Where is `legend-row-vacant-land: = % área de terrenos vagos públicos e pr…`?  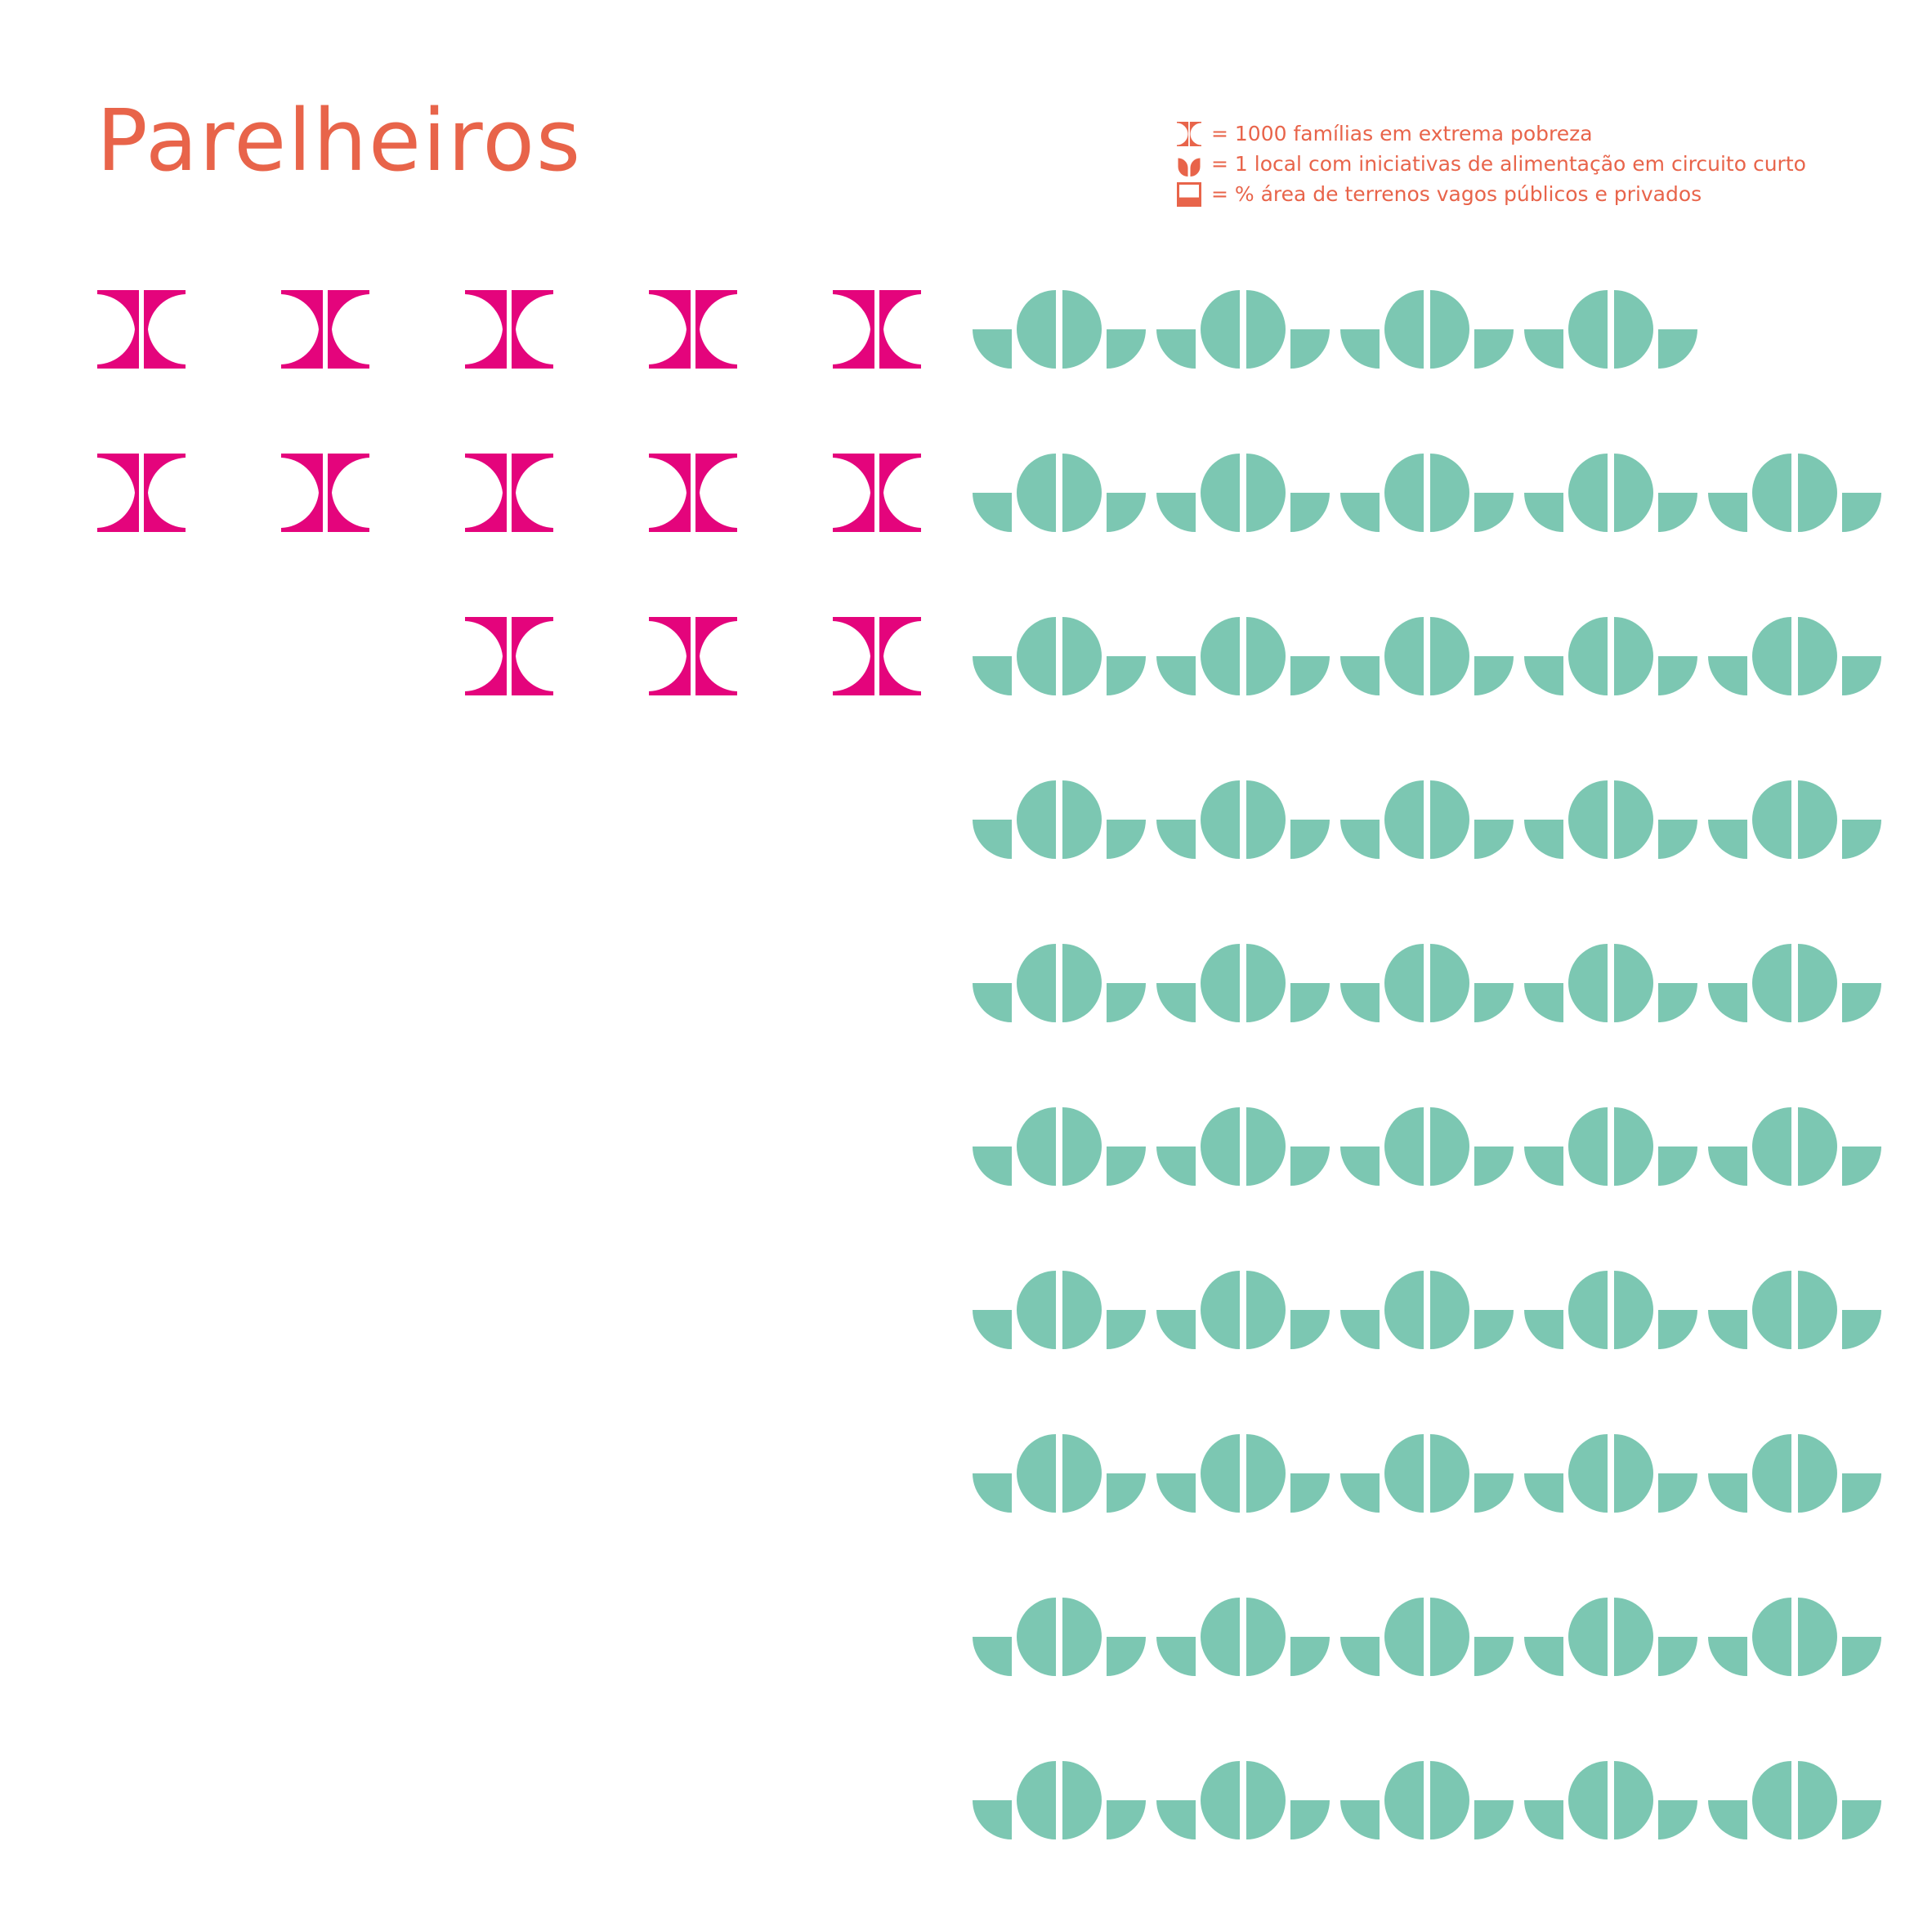
legend-row-vacant-land: = % área de terrenos vagos públicos e pr… is located at coordinates (1491, 194).